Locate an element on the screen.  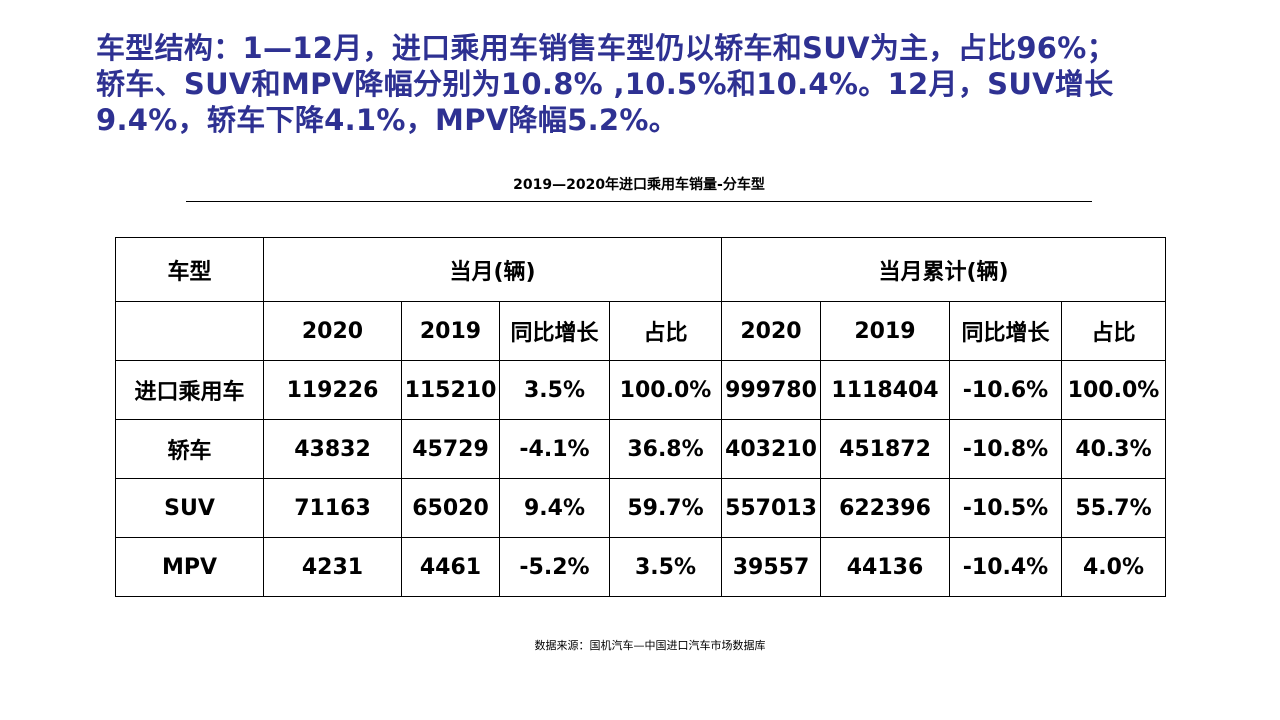
subheader-cum-yoy: 同比增长 is located at coordinates (1005, 331).